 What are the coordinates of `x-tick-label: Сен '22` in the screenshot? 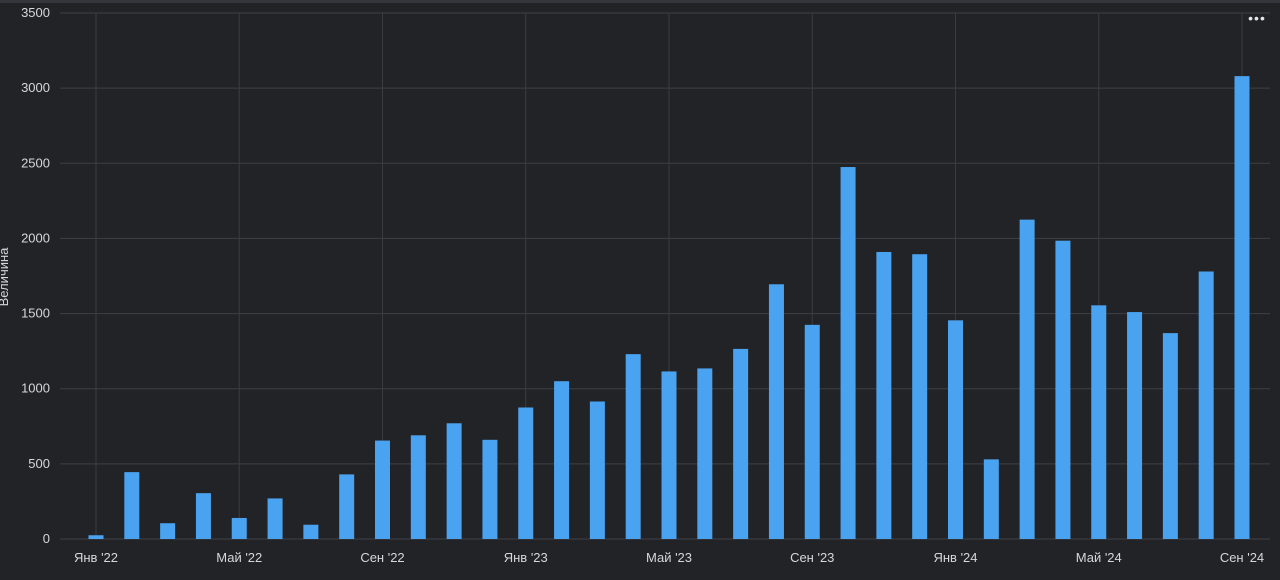 It's located at (382, 557).